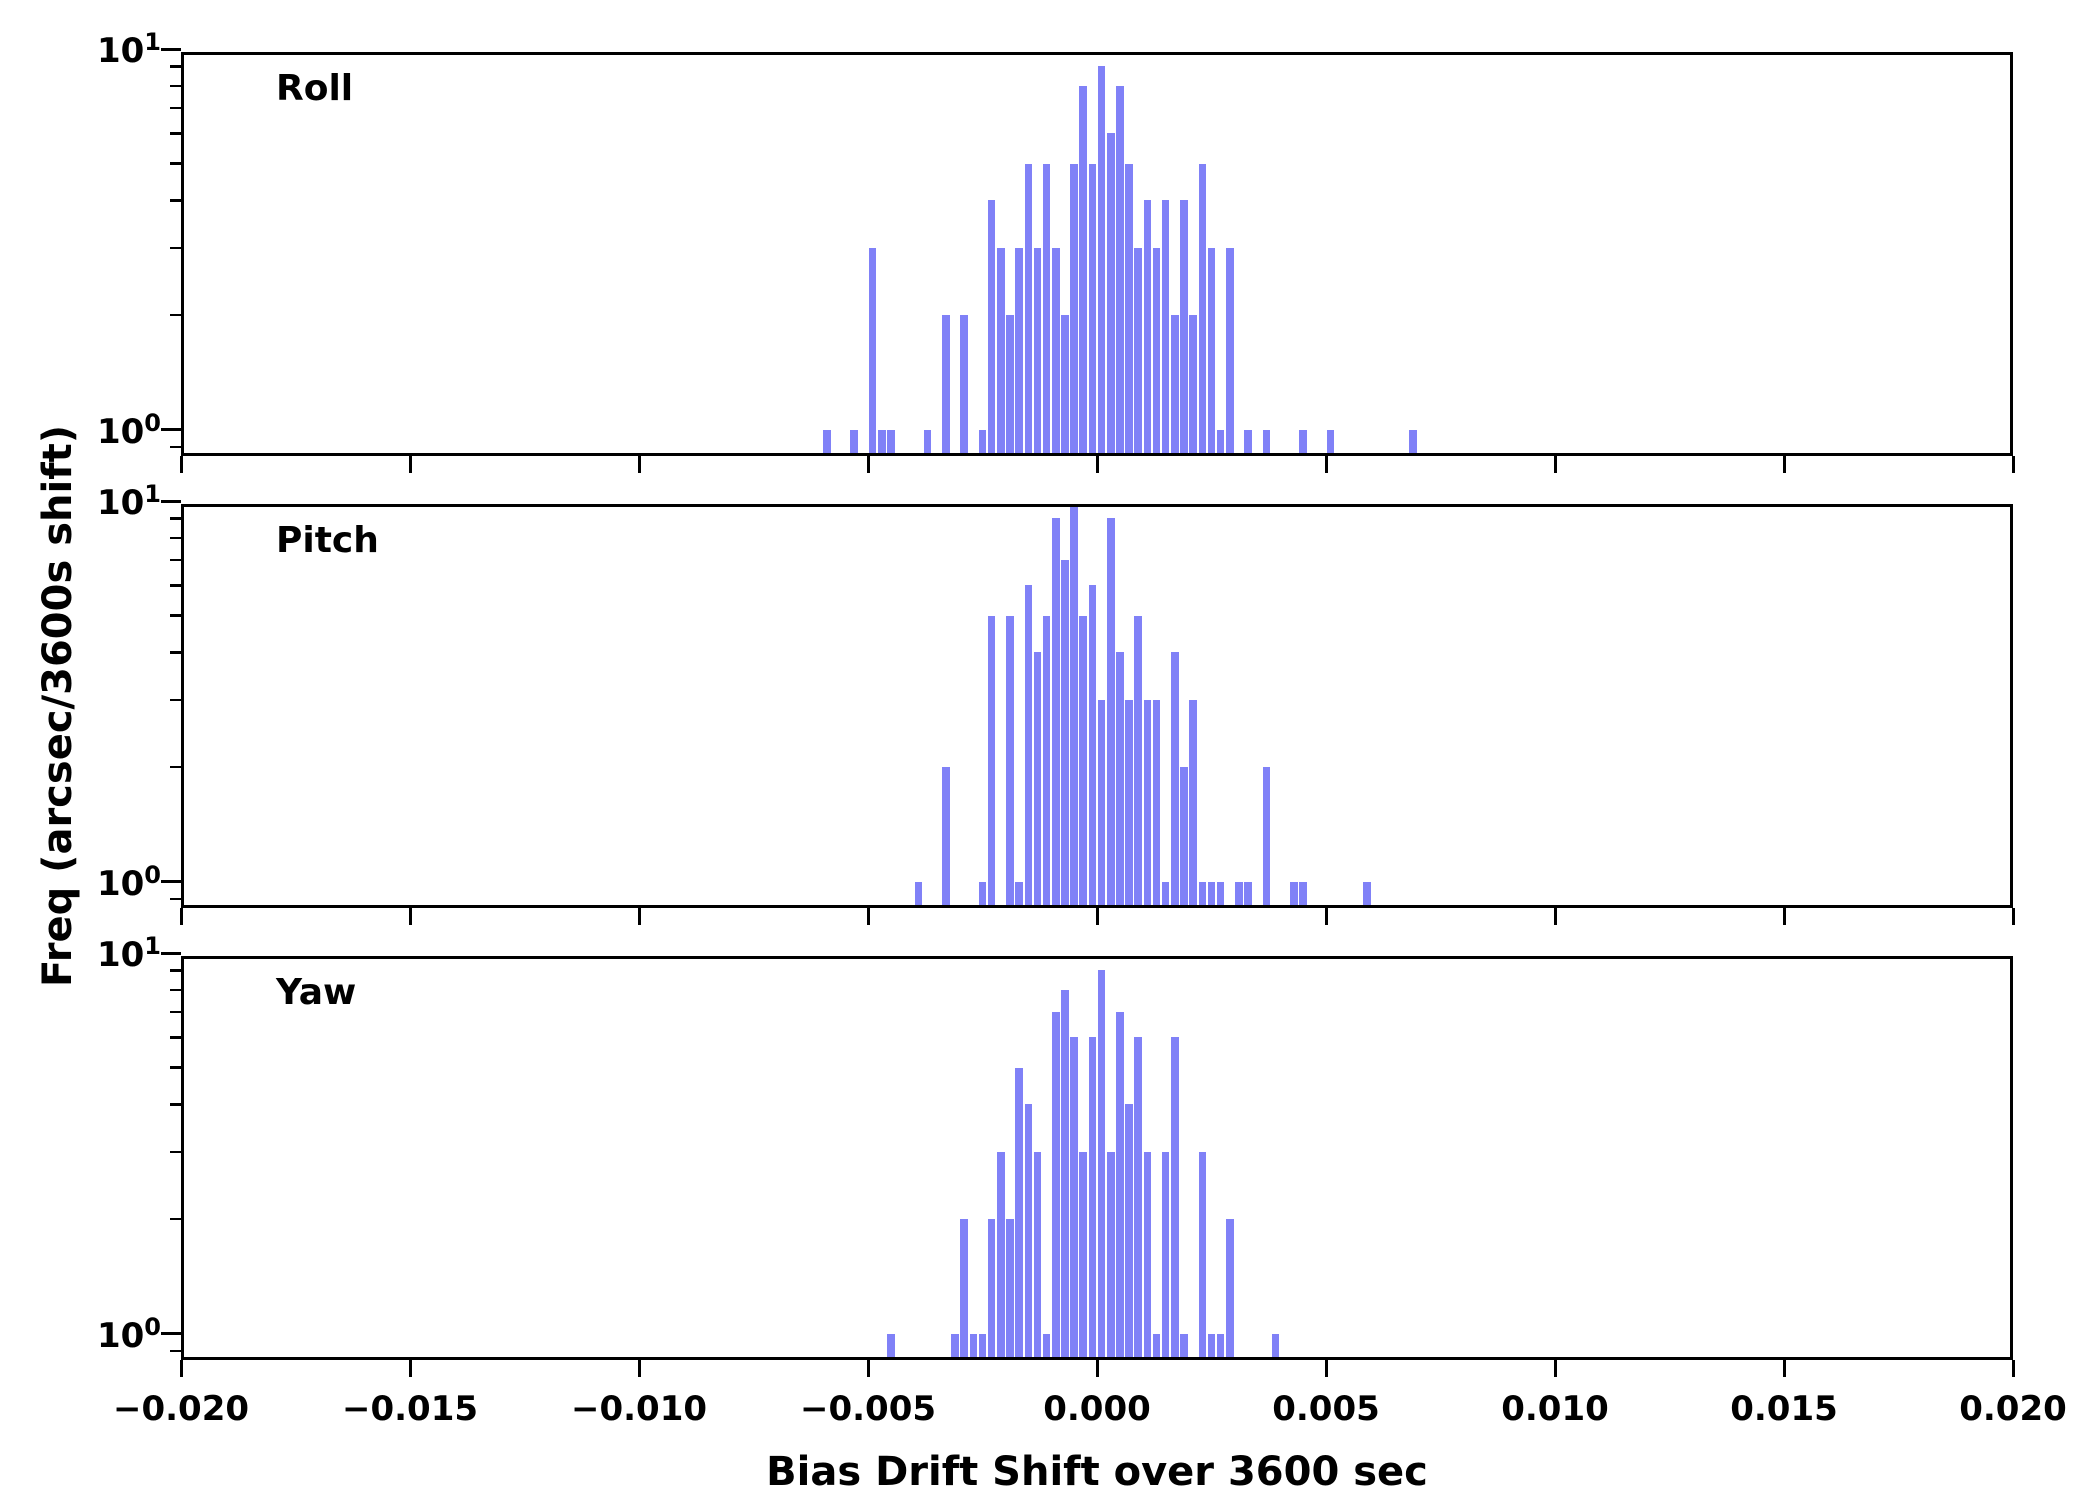 Image resolution: width=2100 pixels, height=1500 pixels. Describe the element at coordinates (639, 1409) in the screenshot. I see `x-tick-label: −0.010` at that location.